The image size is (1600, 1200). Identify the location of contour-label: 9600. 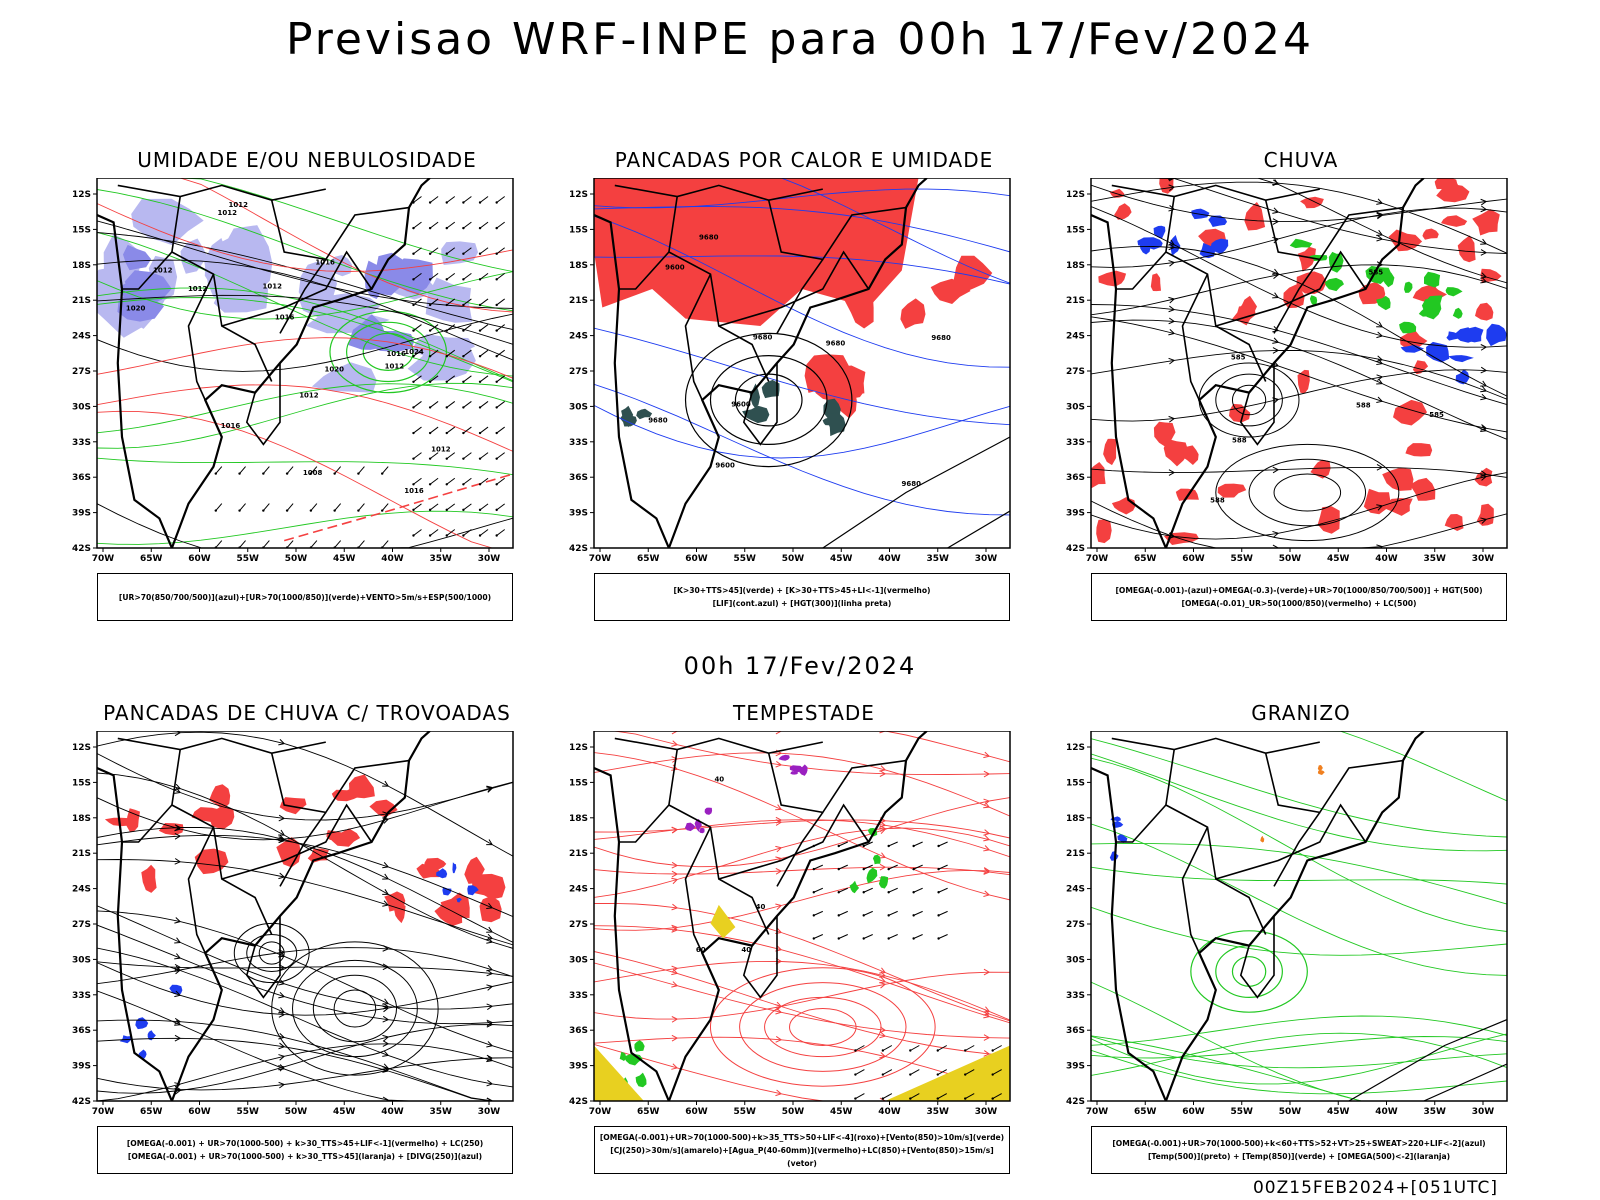
(675, 268).